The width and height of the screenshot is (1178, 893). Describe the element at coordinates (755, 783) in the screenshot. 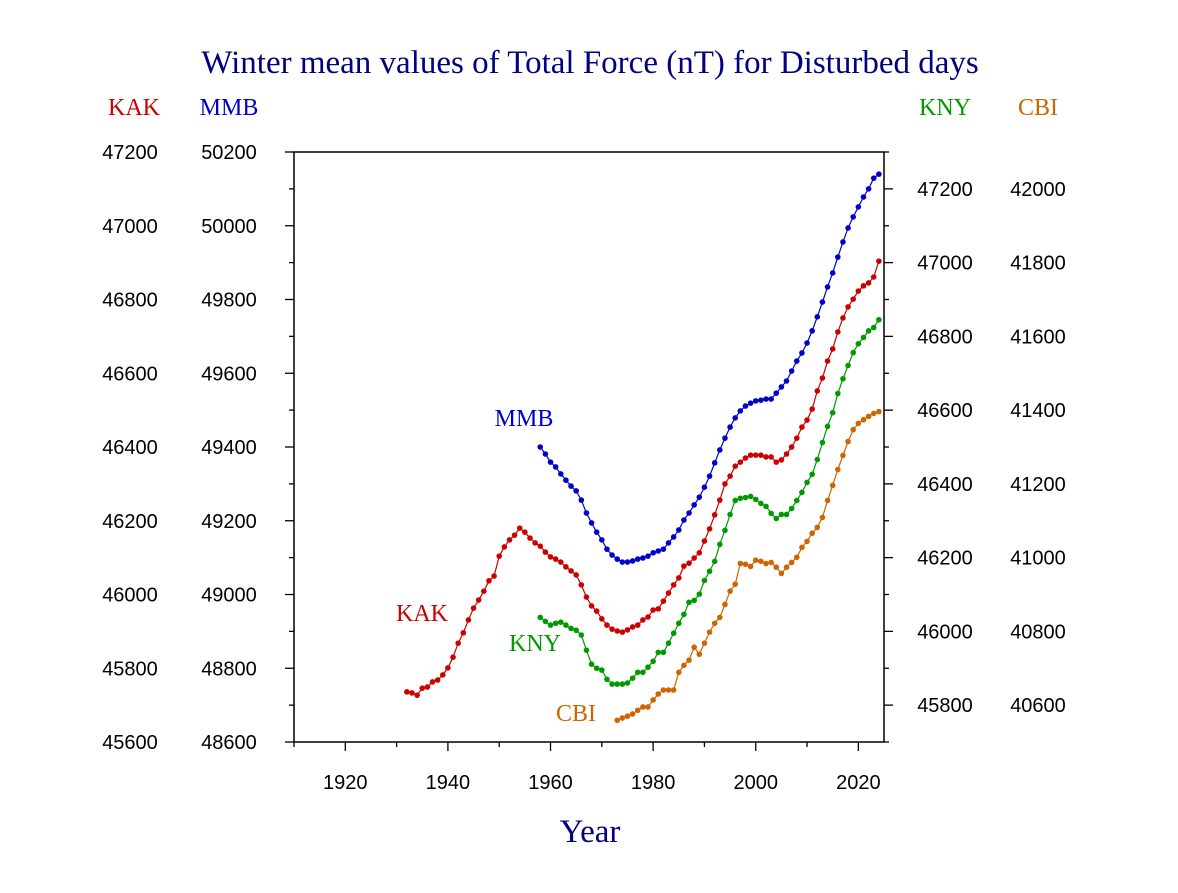

I see `x-tick-label: 2000` at that location.